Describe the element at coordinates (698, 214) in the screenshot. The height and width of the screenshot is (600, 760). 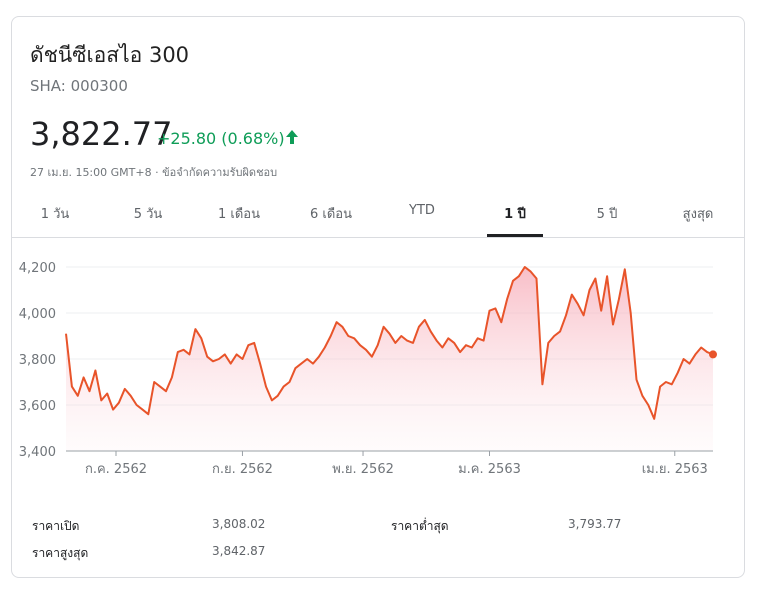
I see `tab-max: สูงสุด` at that location.